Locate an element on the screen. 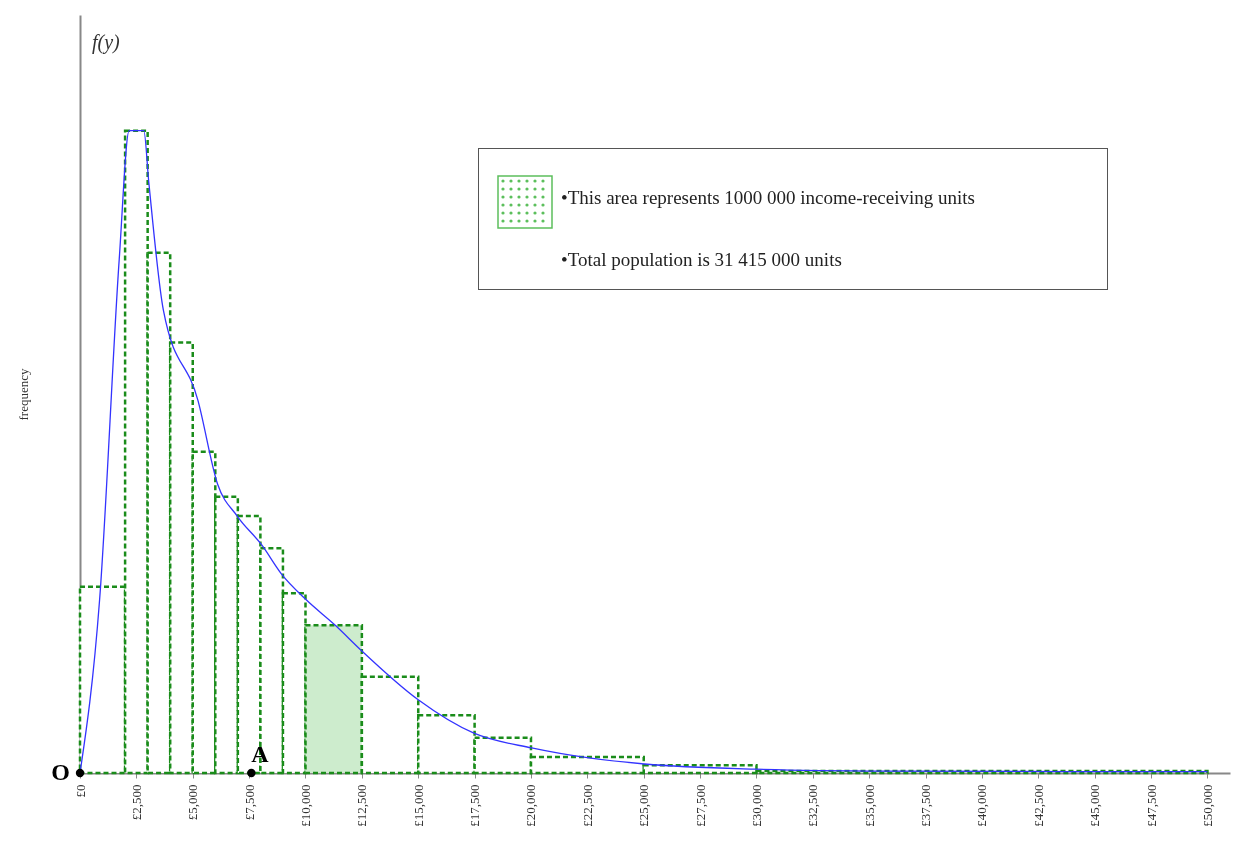  annotation: •This area represents 1000 000 income-receiving units is located at coordinates (768, 198).